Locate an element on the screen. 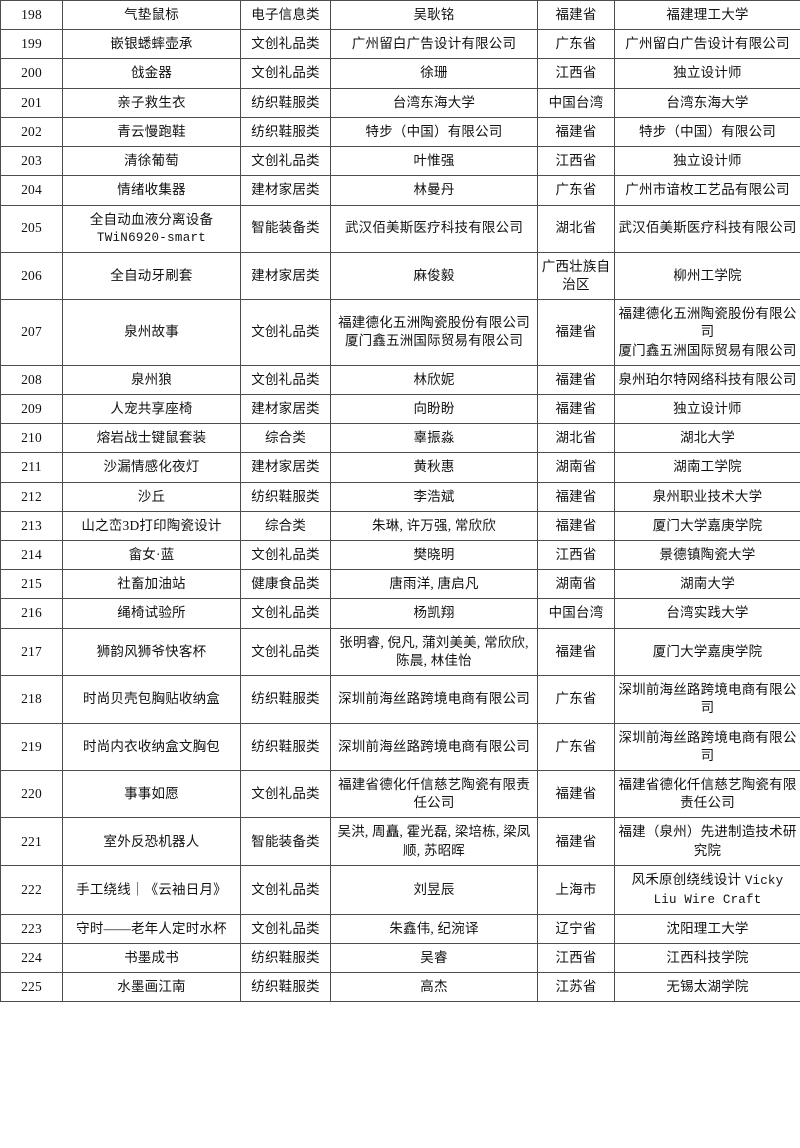 The image size is (800, 1148). cell-index: 204 is located at coordinates (31, 190).